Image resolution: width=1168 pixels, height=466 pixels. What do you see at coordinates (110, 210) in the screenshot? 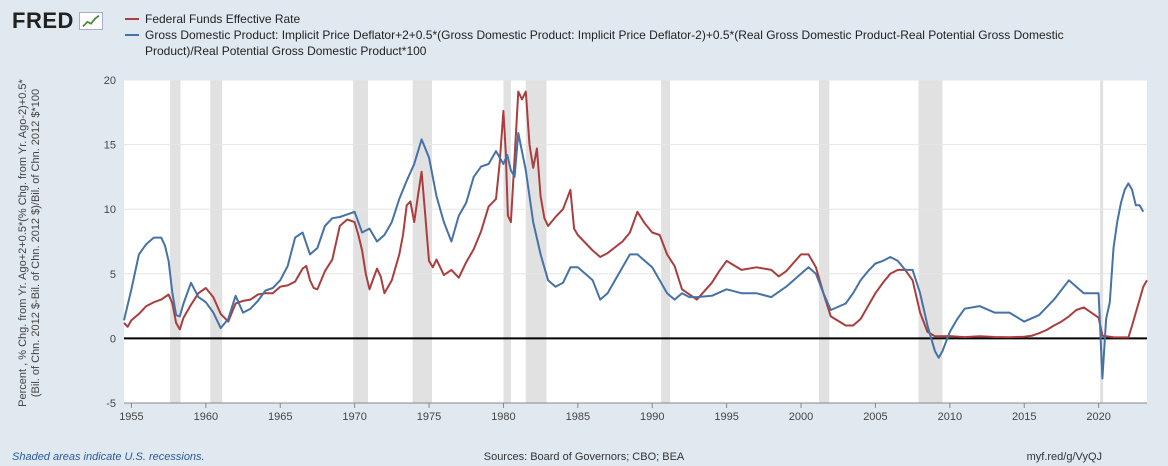
I see `y-tick-label: 10` at bounding box center [110, 210].